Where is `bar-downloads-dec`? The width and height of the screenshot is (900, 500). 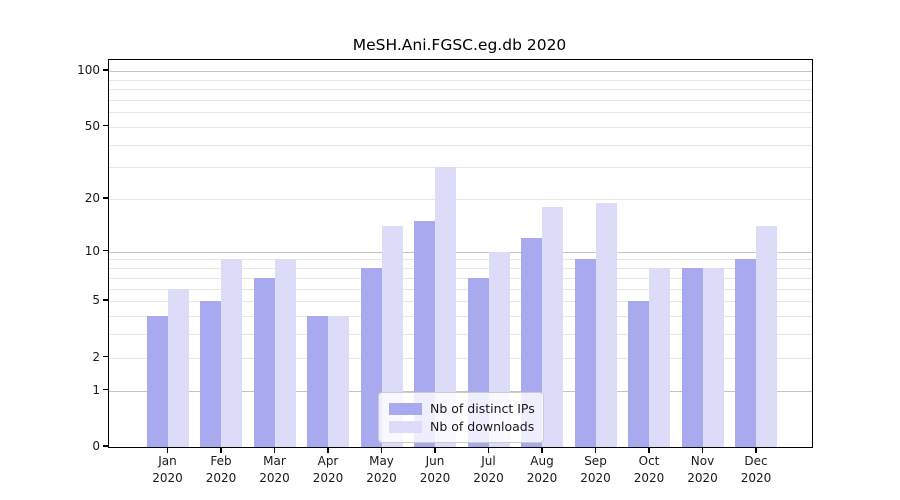 bar-downloads-dec is located at coordinates (766, 336).